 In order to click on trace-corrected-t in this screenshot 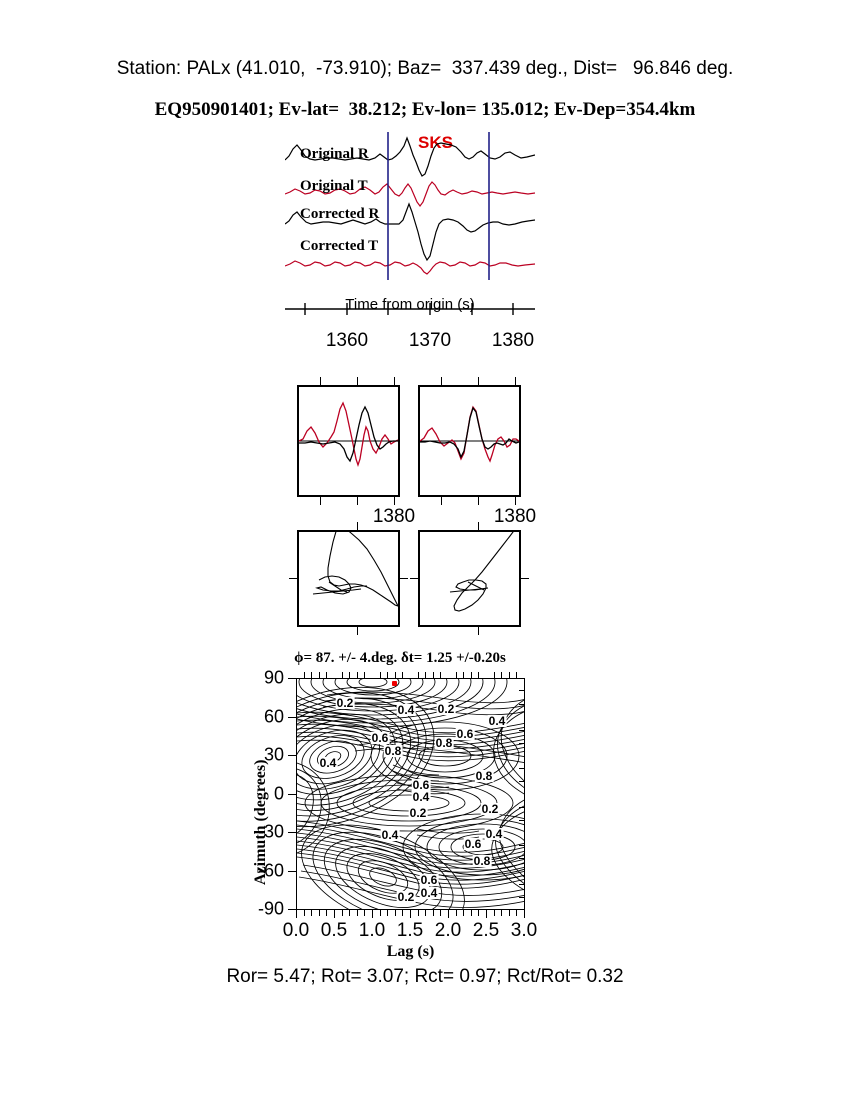, I will do `click(410, 267)`.